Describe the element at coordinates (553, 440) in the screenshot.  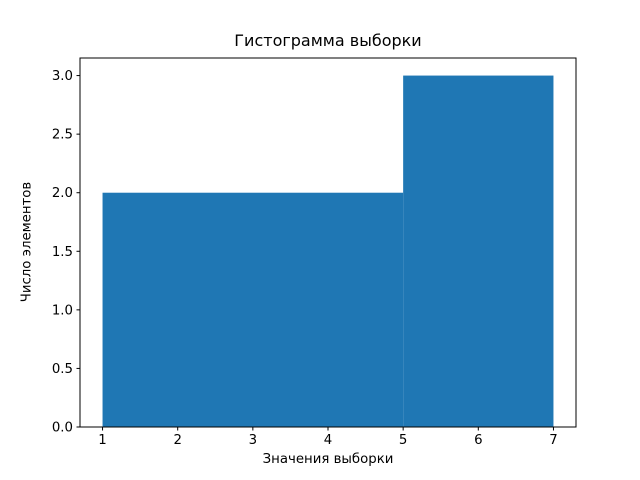
I see `x-tick-label: 7` at that location.